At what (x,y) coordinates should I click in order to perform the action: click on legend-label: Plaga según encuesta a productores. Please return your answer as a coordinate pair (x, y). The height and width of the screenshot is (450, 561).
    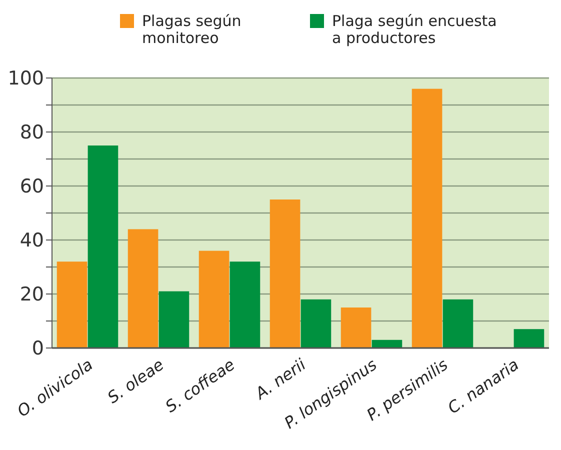
    Looking at the image, I should click on (414, 29).